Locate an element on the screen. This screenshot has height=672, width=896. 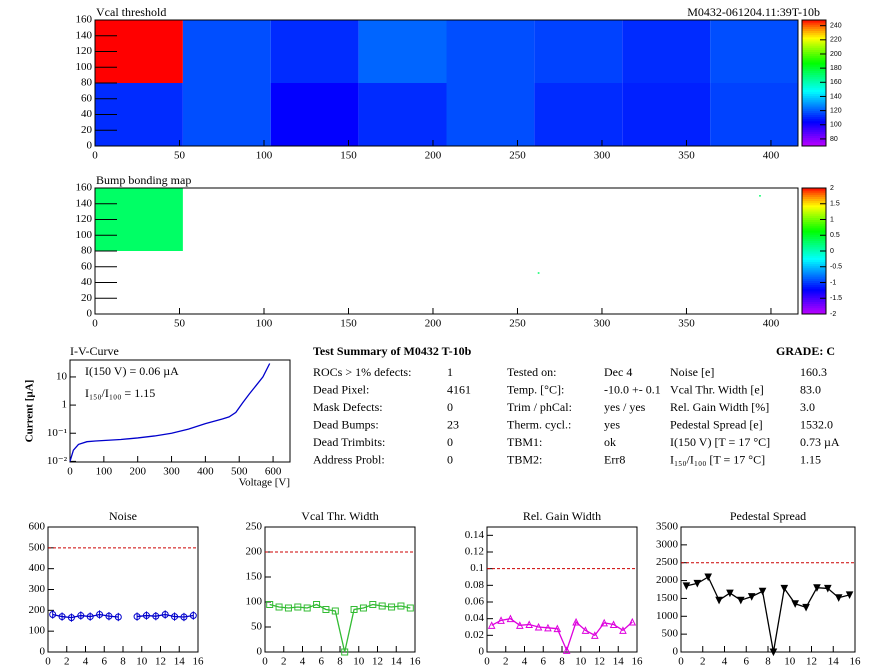
summary-value: yes is located at coordinates (612, 424).